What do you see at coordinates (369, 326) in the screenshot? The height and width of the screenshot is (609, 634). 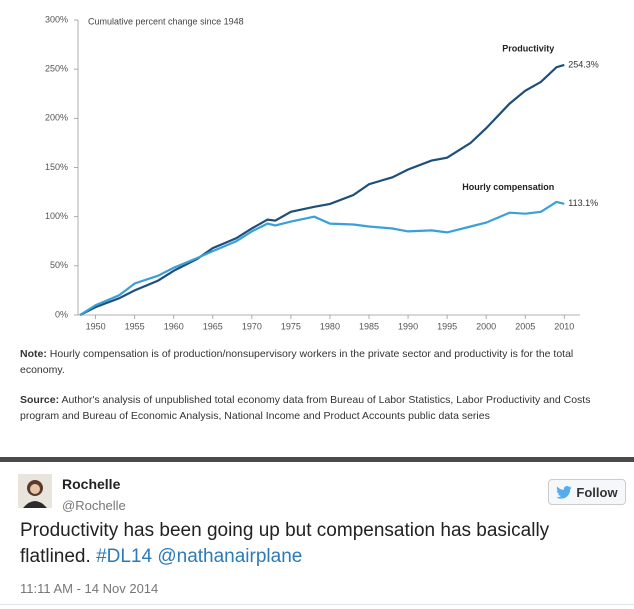 I see `x-tick-label: 1985` at bounding box center [369, 326].